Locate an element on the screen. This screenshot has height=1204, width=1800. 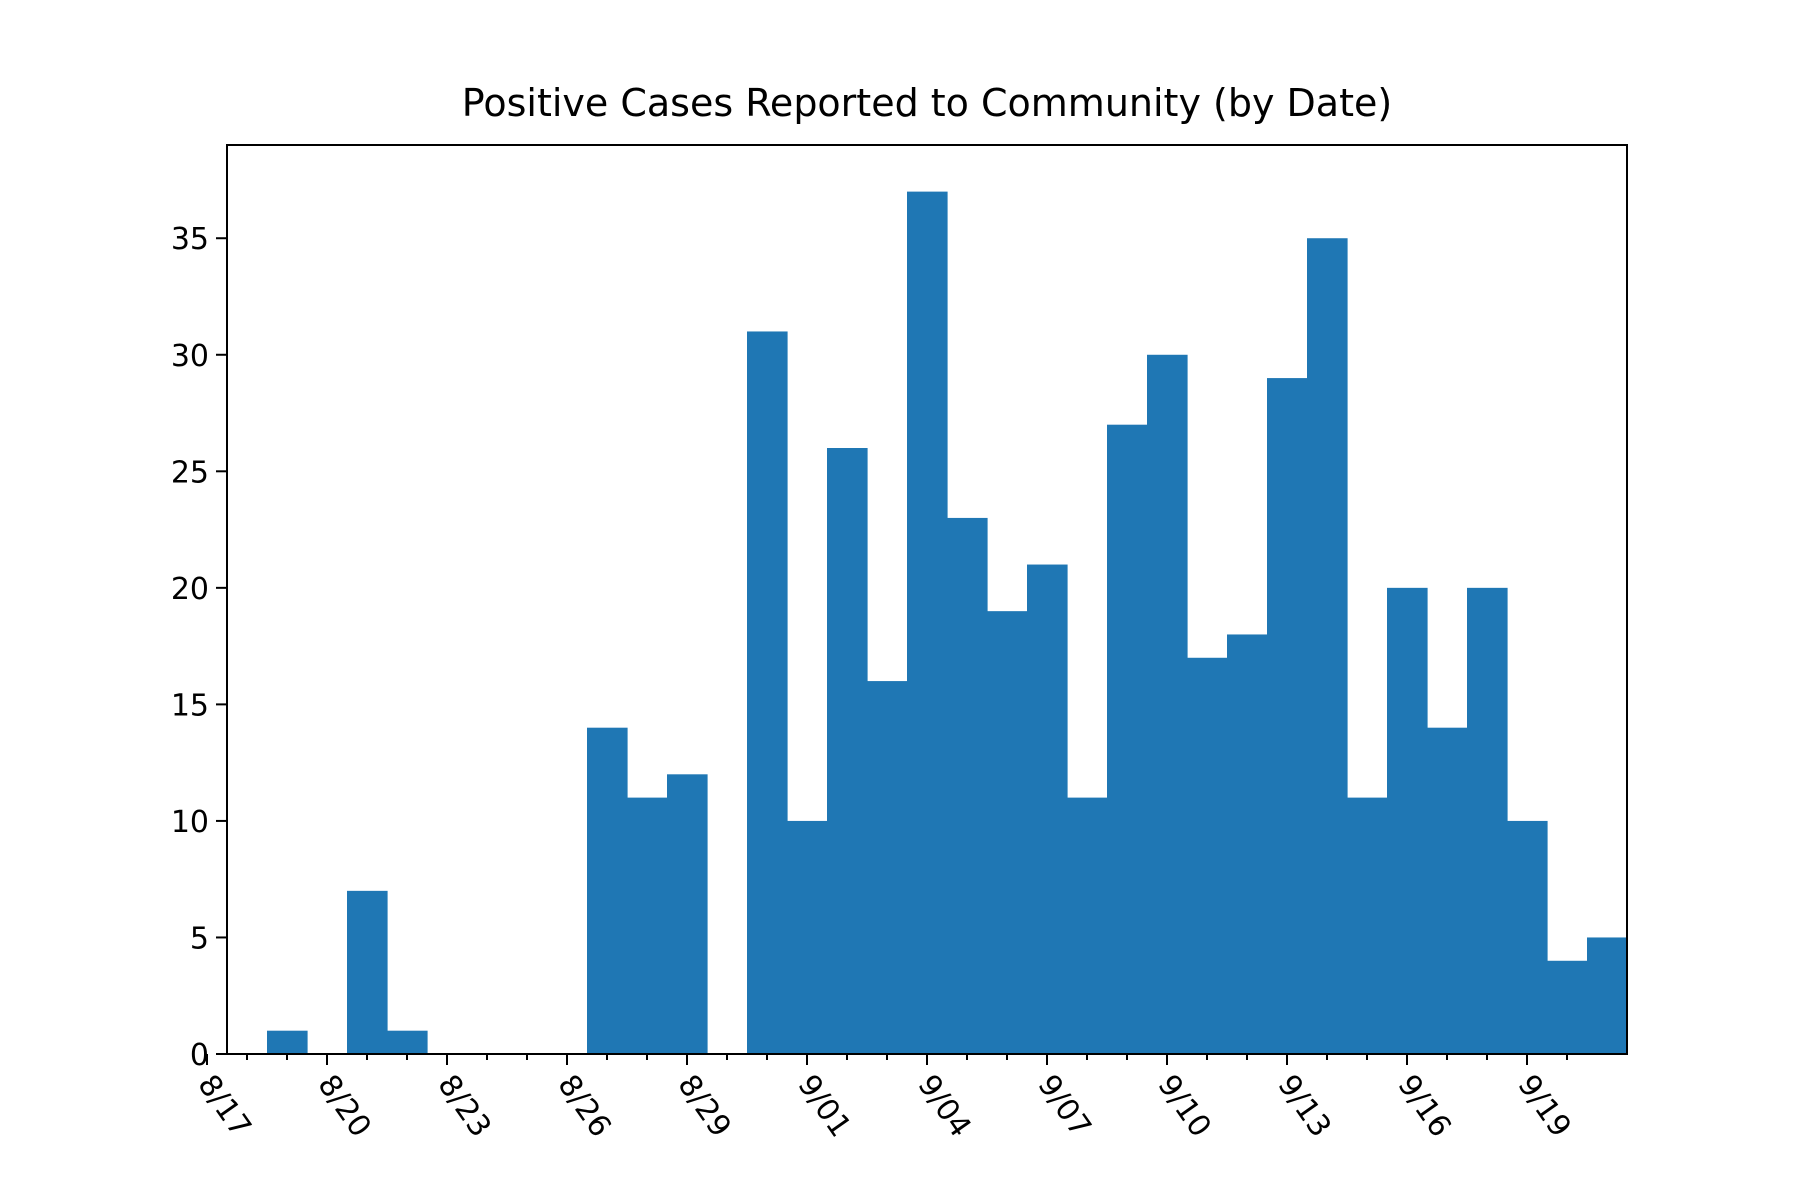
x-tick-label: 9/13 is located at coordinates (1303, 1106).